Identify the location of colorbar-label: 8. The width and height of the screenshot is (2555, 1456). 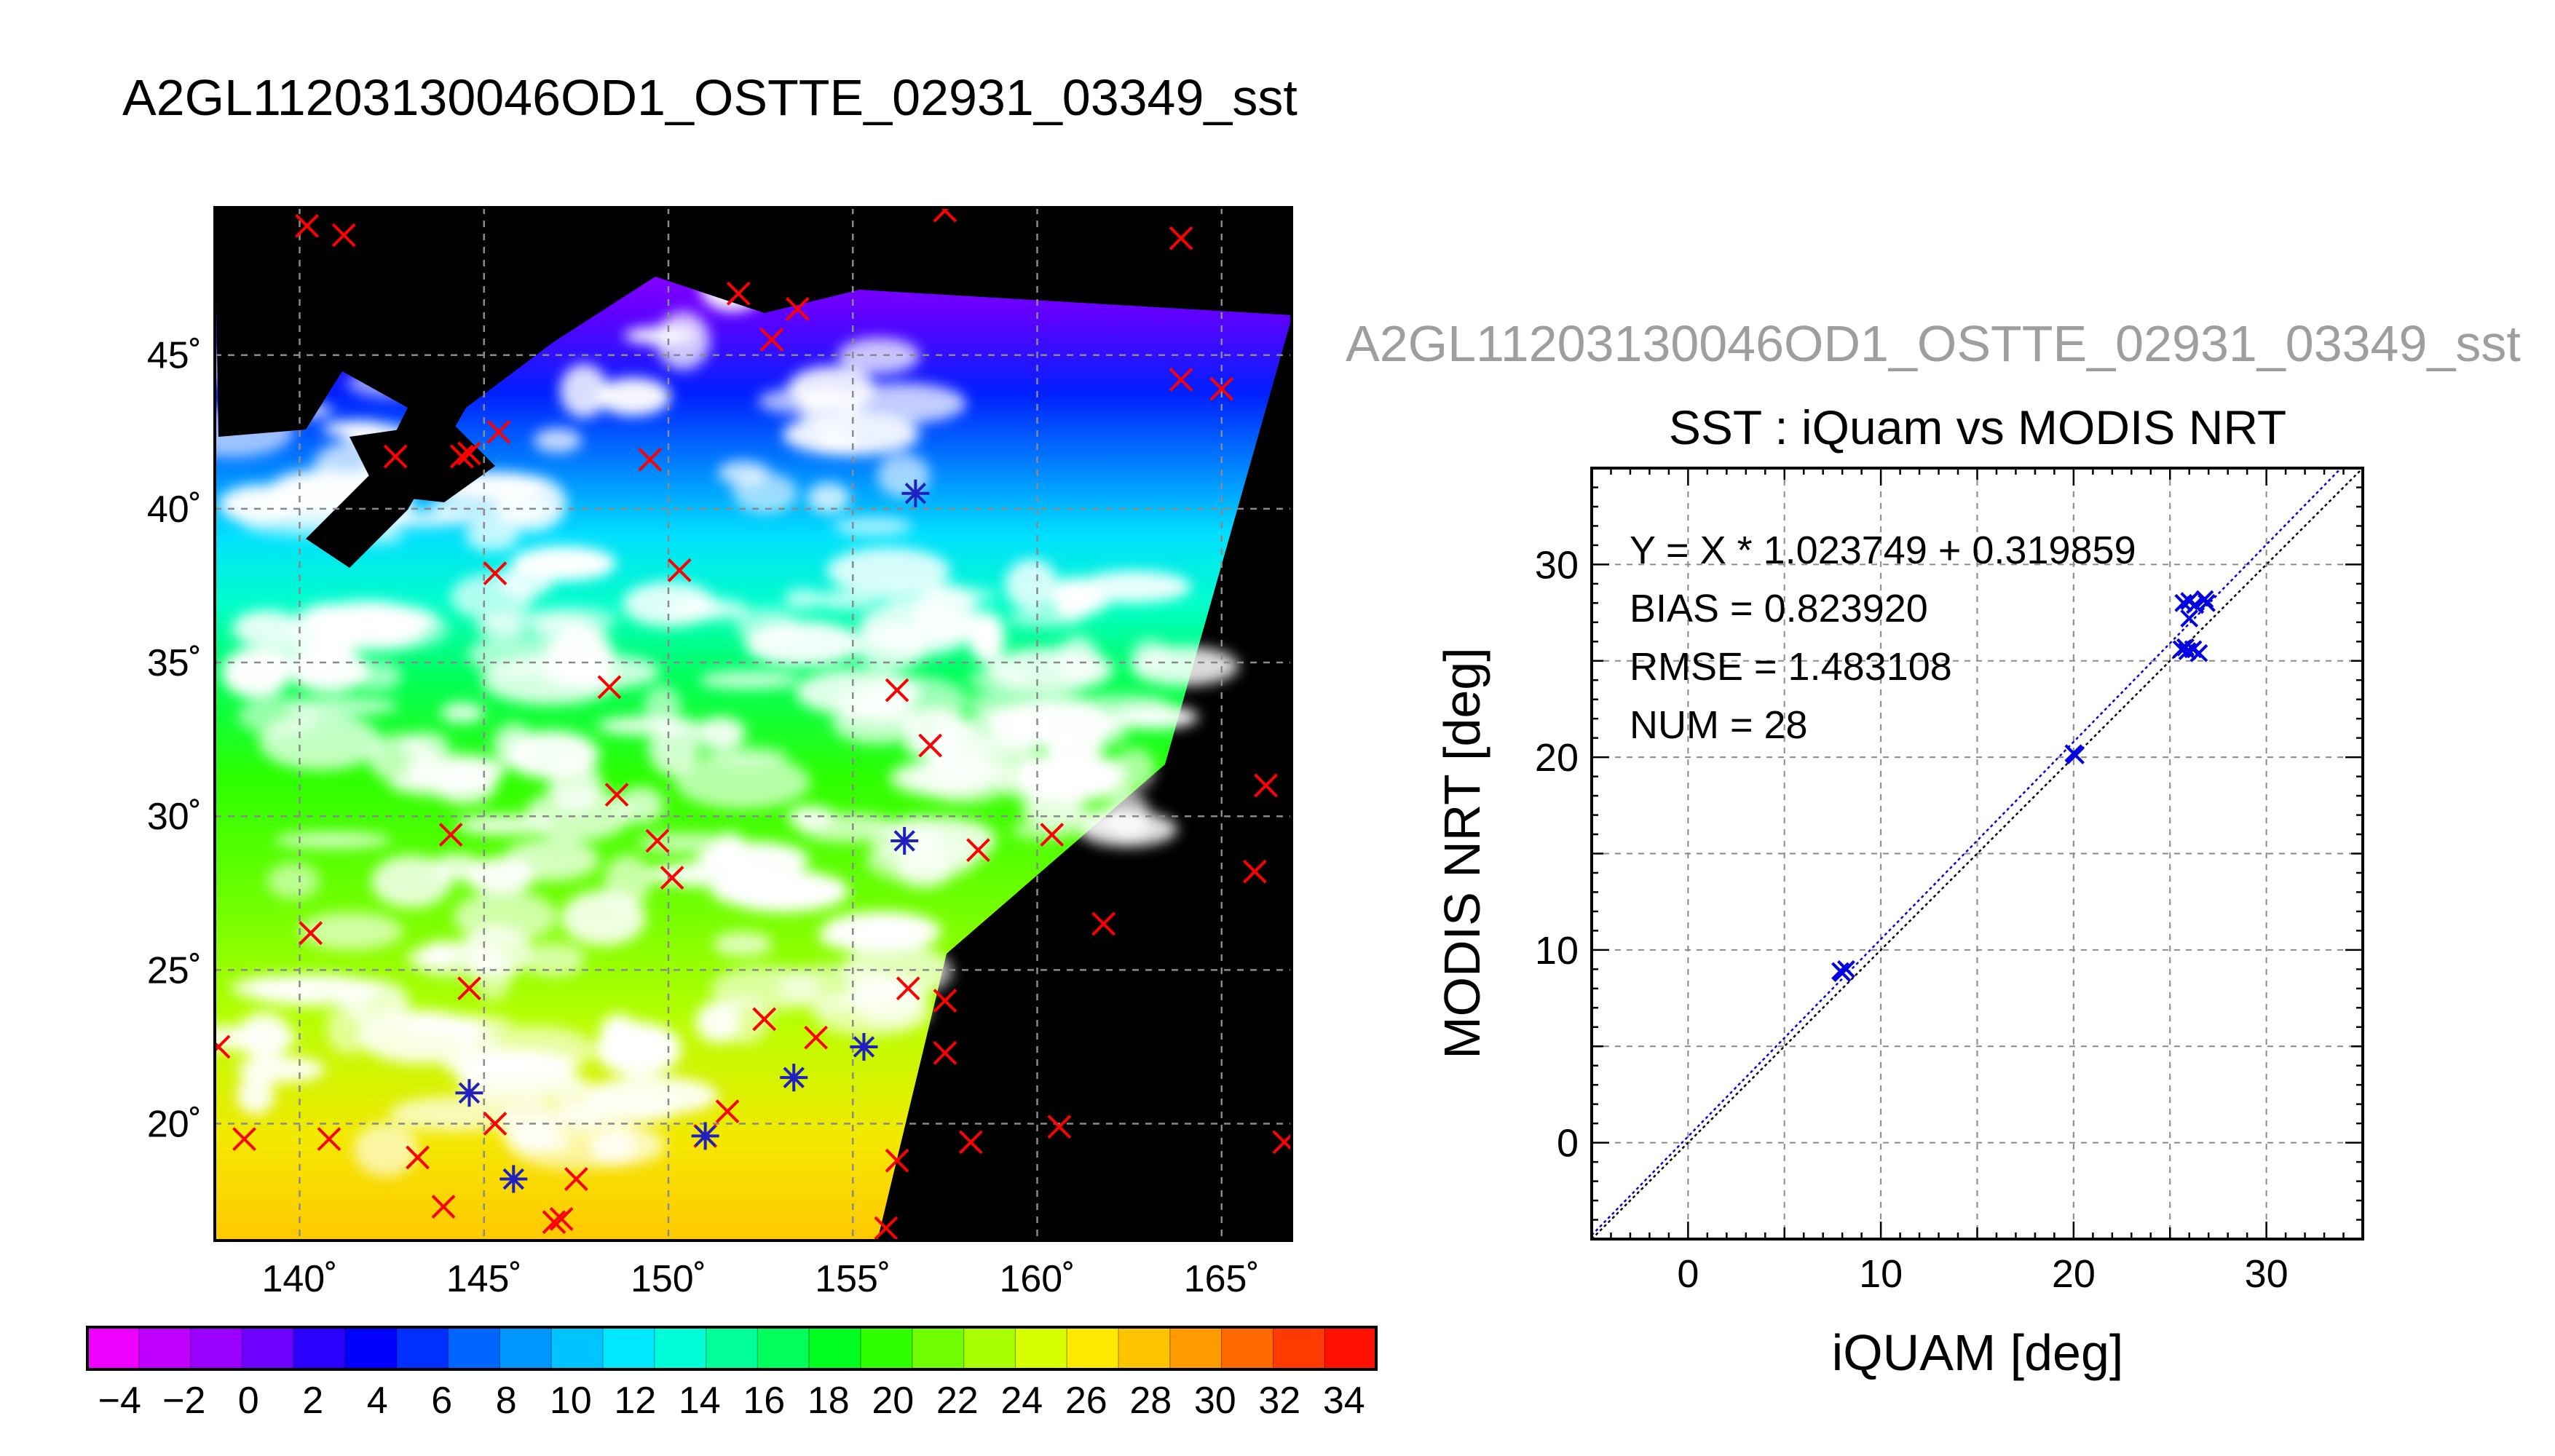
(506, 1401).